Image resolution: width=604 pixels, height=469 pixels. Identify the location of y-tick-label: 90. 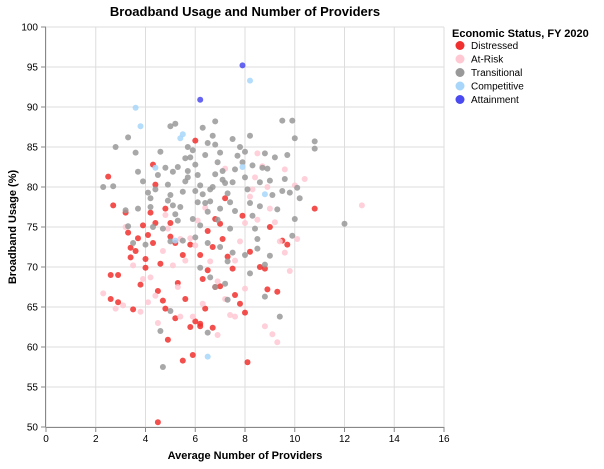
(33, 108).